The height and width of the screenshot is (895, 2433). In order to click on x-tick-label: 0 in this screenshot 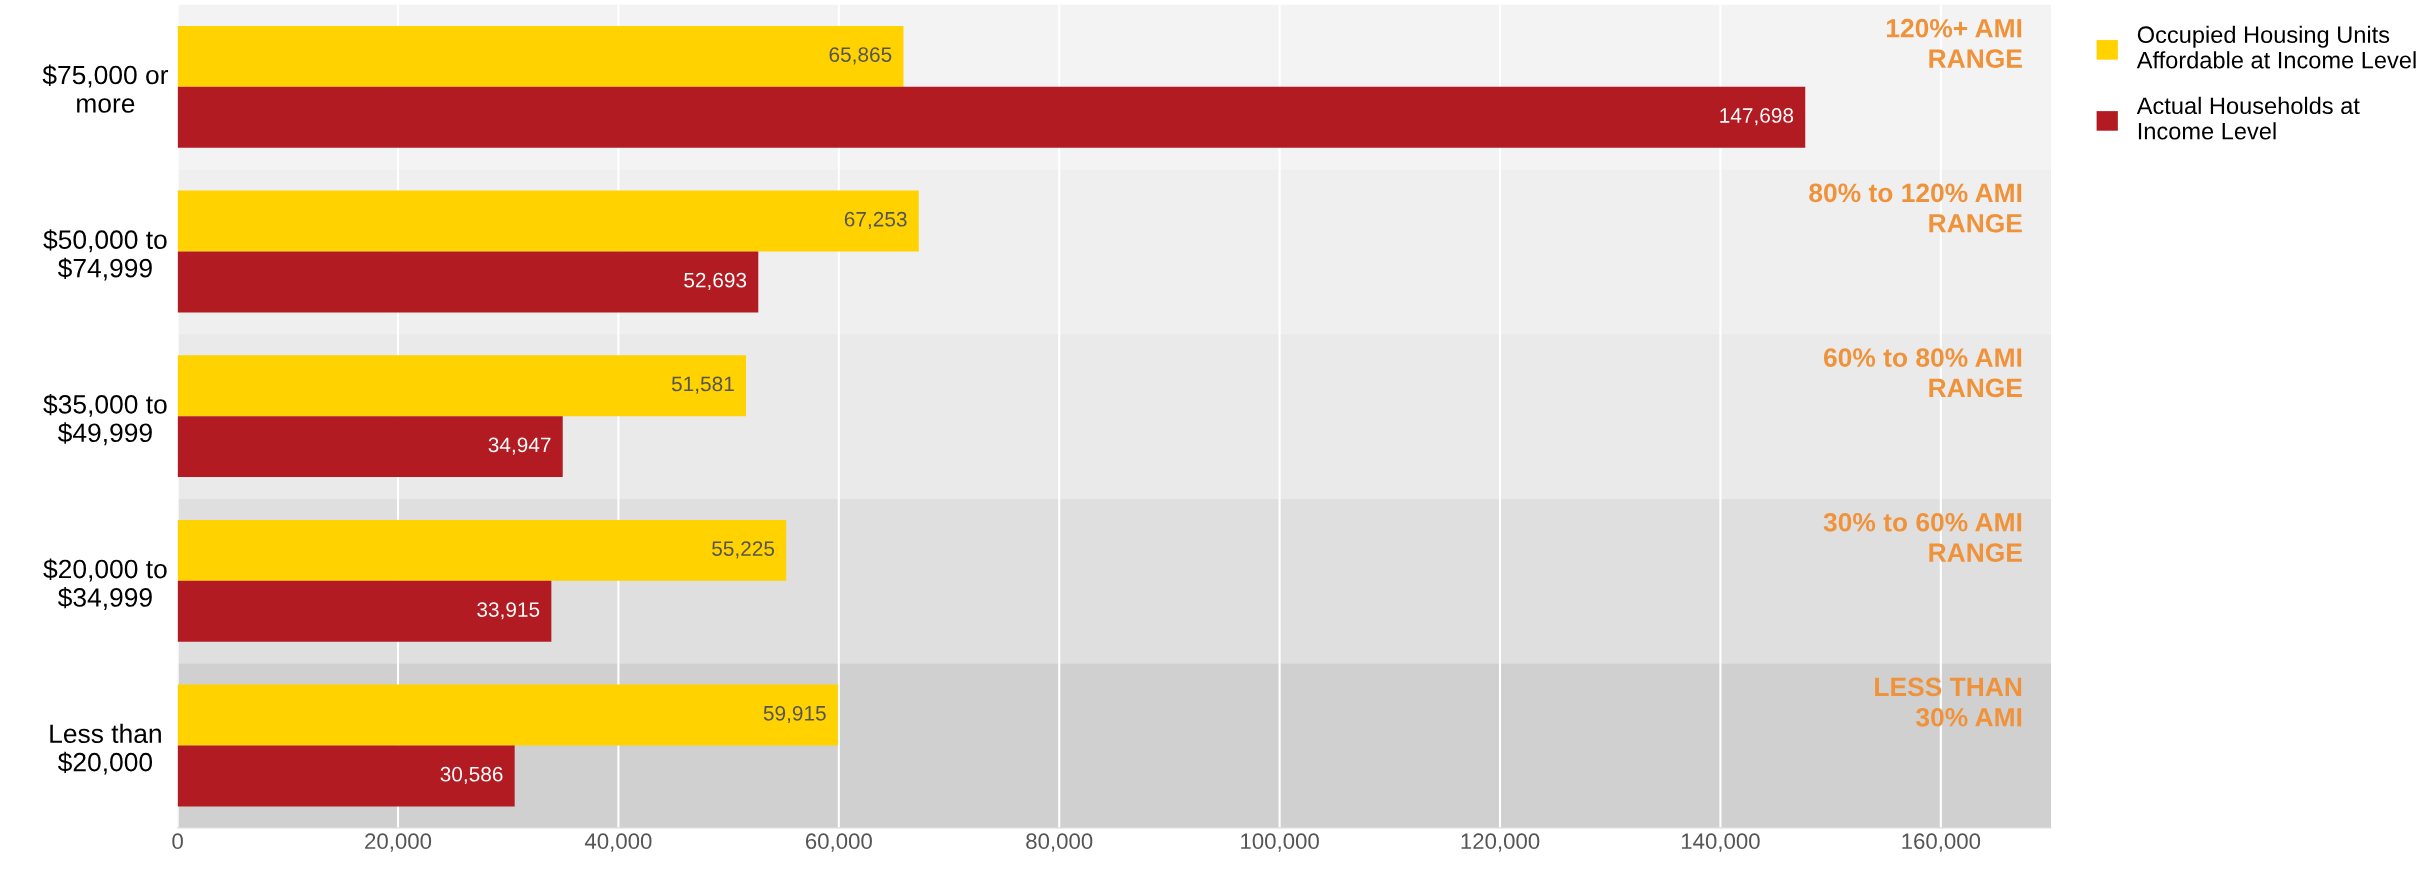, I will do `click(177, 841)`.